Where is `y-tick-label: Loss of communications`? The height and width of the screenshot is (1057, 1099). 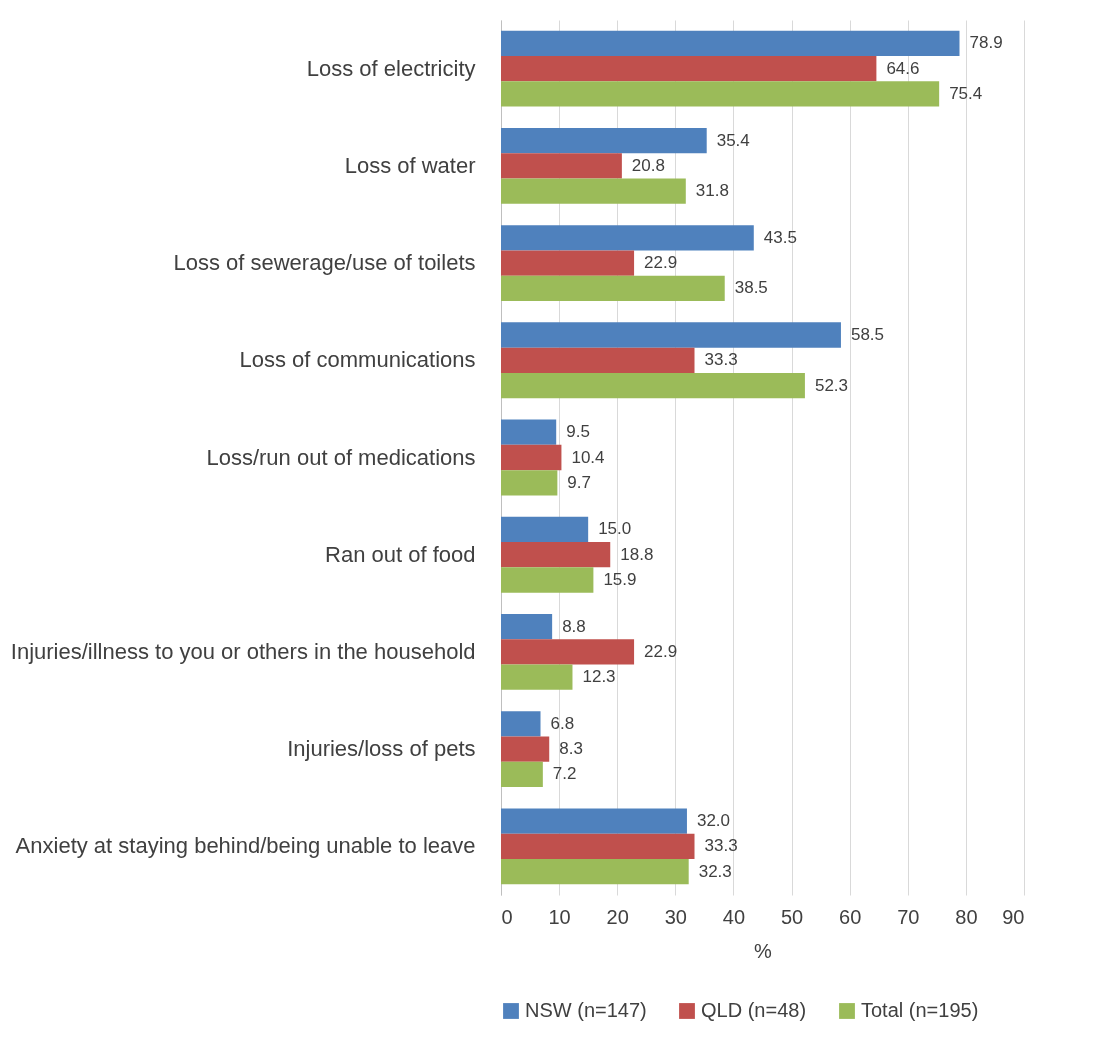 y-tick-label: Loss of communications is located at coordinates (357, 360).